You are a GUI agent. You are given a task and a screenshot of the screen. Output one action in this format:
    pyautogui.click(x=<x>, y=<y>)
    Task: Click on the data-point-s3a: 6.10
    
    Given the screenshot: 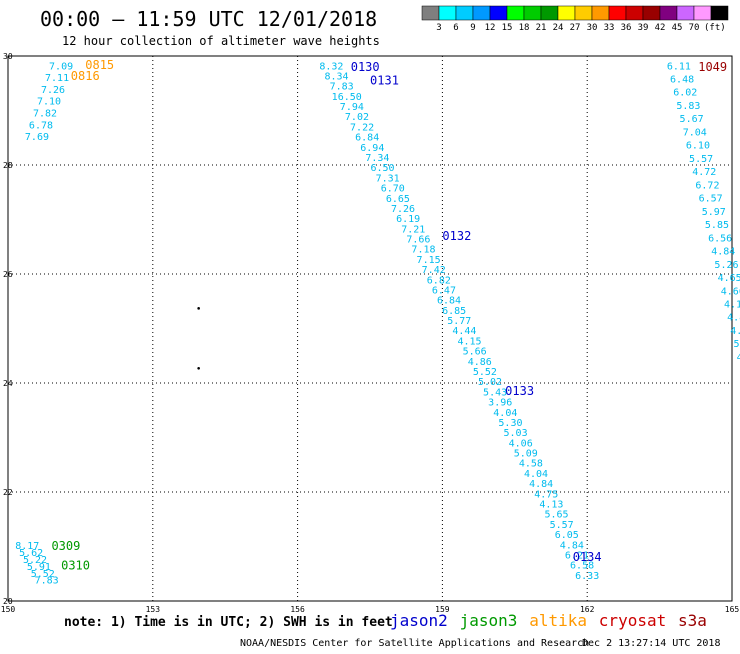 What is the action you would take?
    pyautogui.click(x=698, y=146)
    